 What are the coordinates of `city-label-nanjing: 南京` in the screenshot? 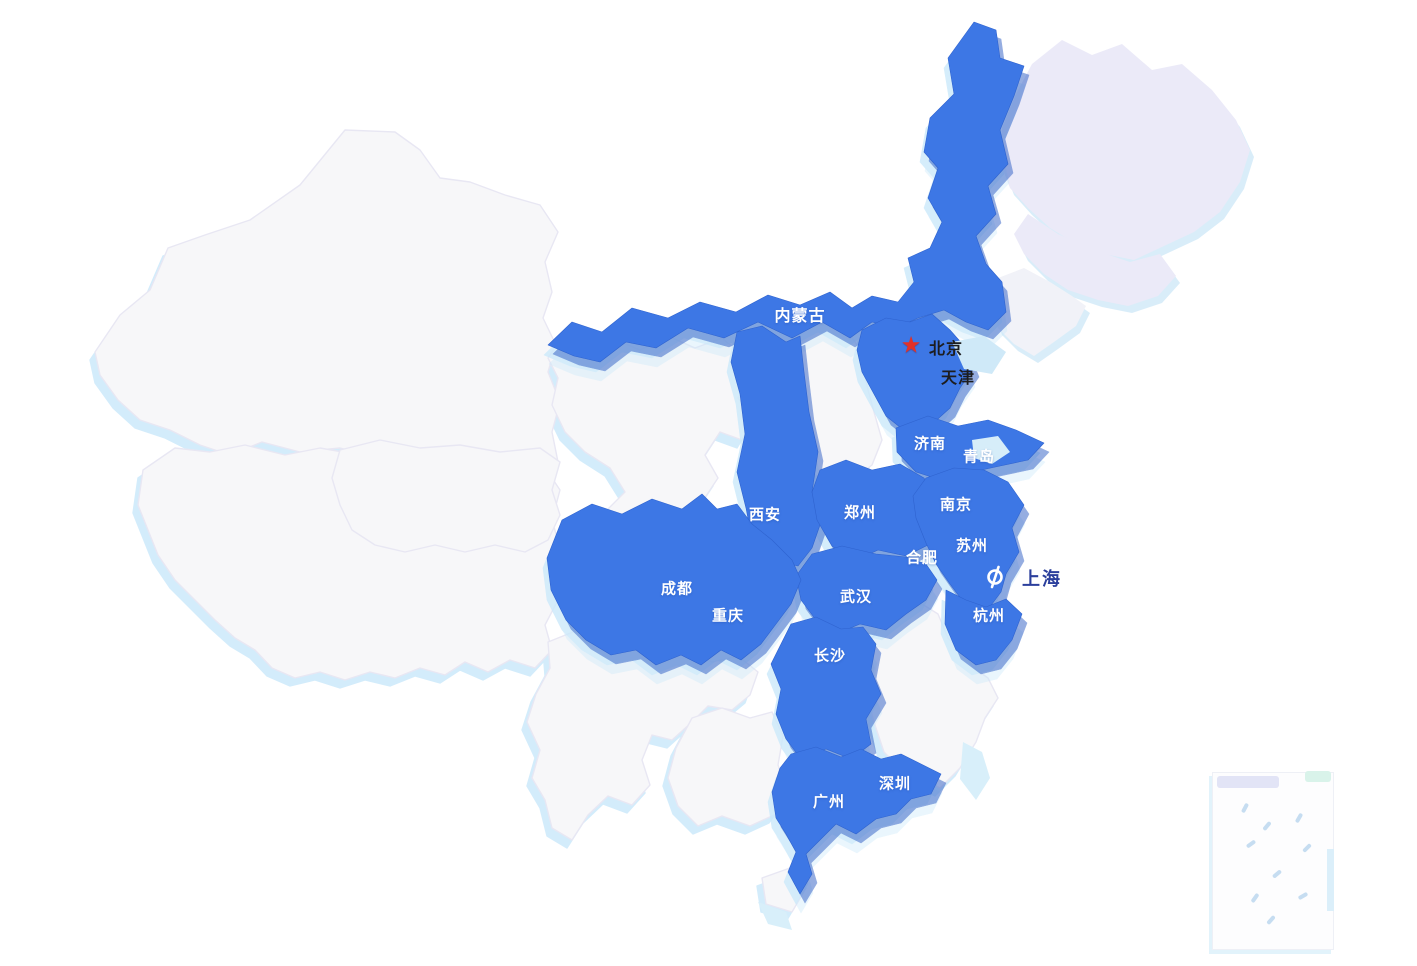 It's located at (956, 505).